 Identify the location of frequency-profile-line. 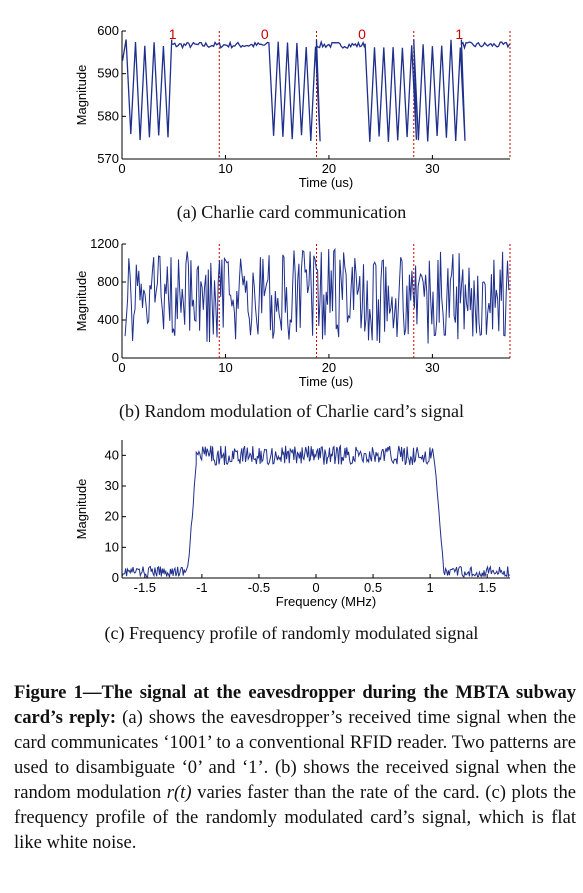
(315, 510).